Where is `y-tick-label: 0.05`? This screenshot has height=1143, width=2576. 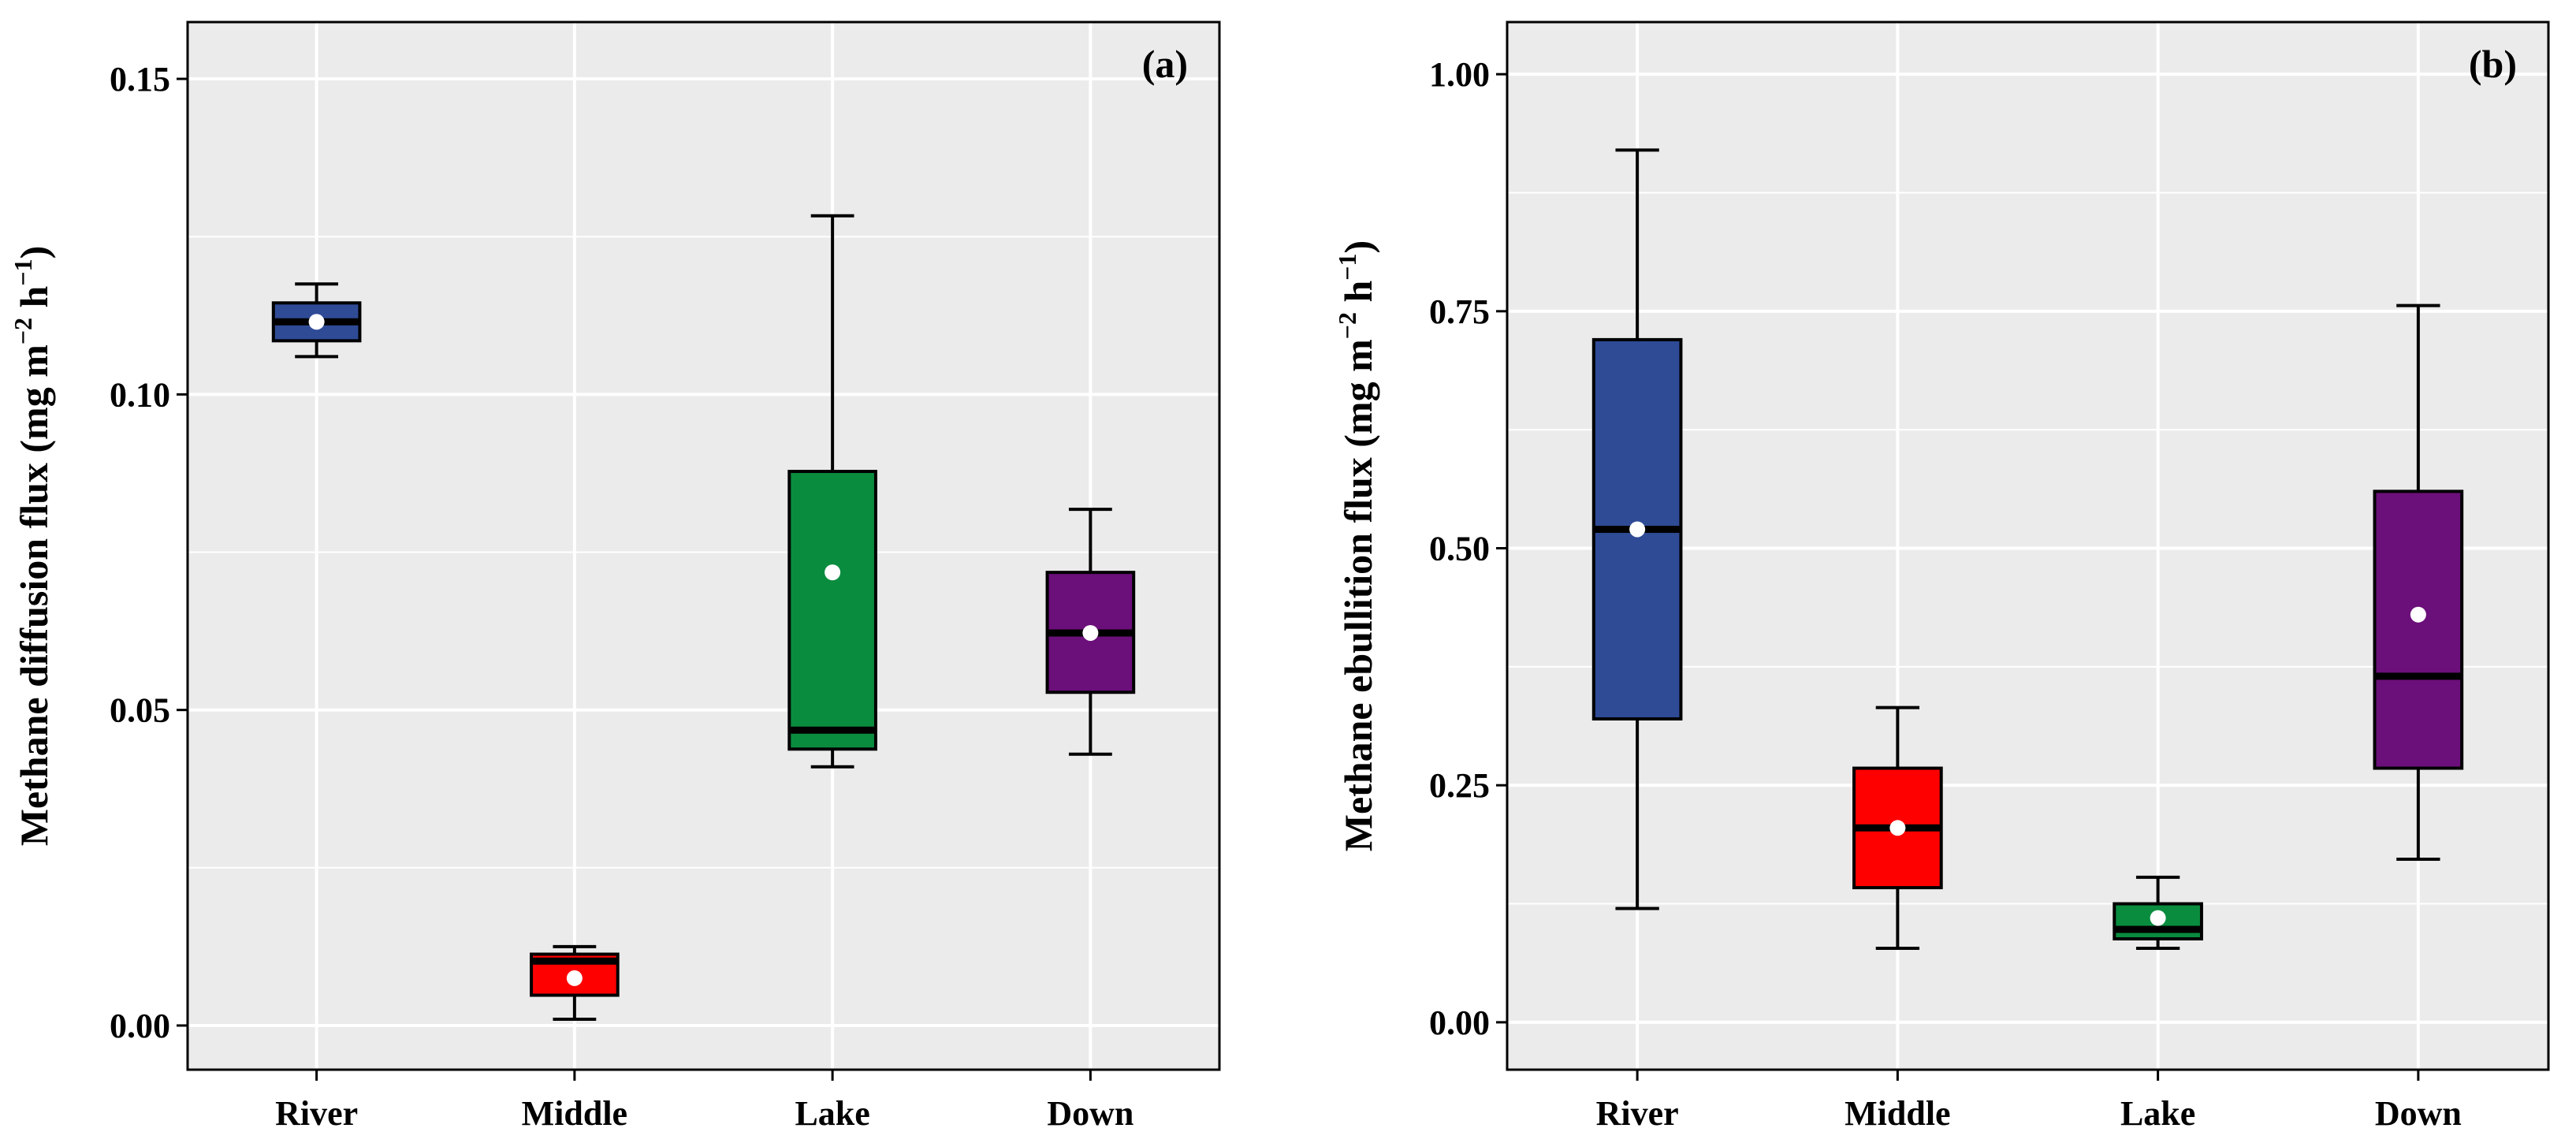 y-tick-label: 0.05 is located at coordinates (140, 710).